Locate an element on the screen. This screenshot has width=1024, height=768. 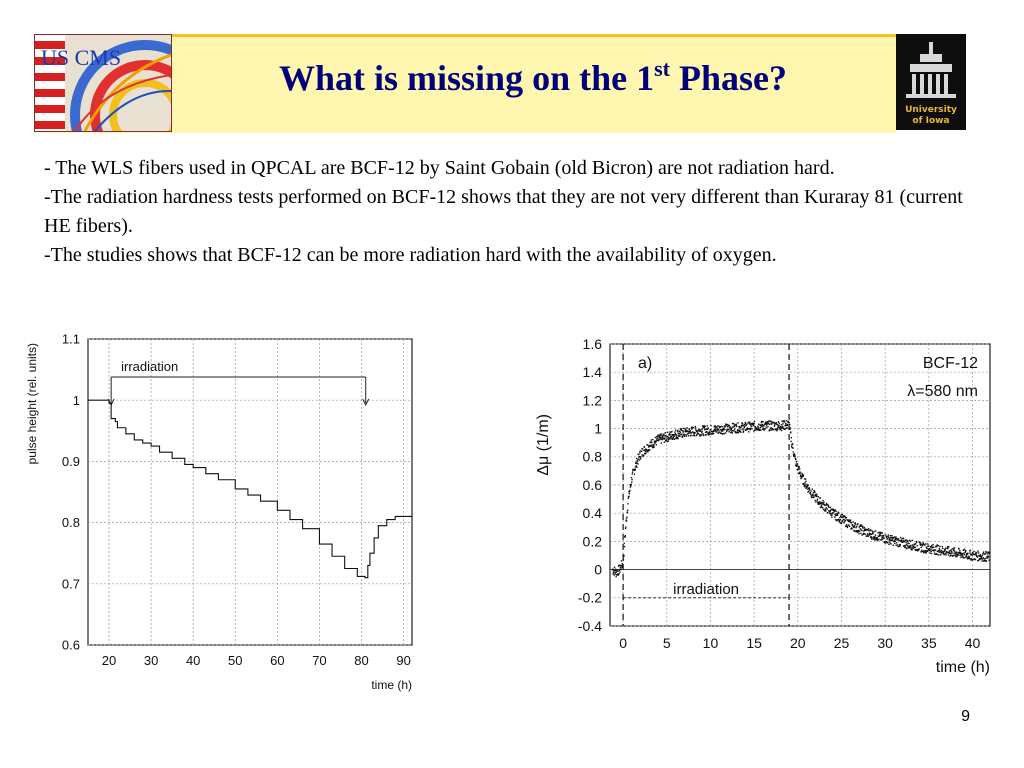
y-tick-label: 0.7 is located at coordinates (71, 583).